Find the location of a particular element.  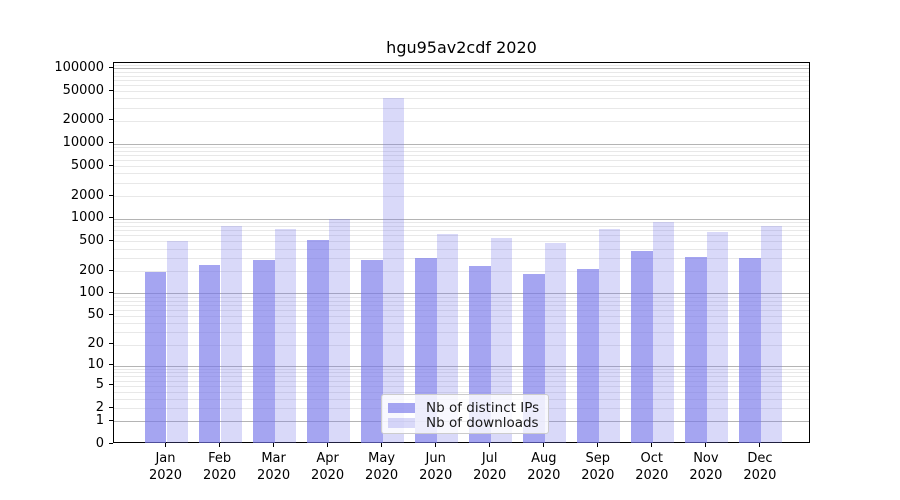

x-tick-month: Jun is located at coordinates (435, 458).